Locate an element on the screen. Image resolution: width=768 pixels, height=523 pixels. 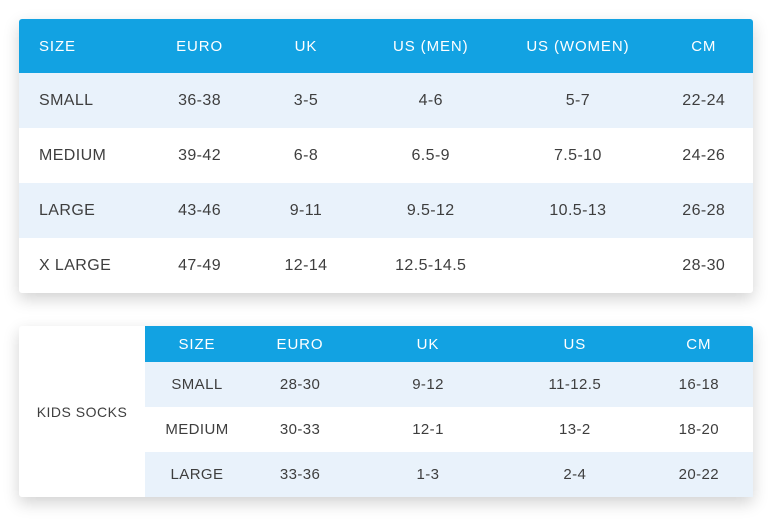
euro-cell: 36-38 is located at coordinates (199, 100).